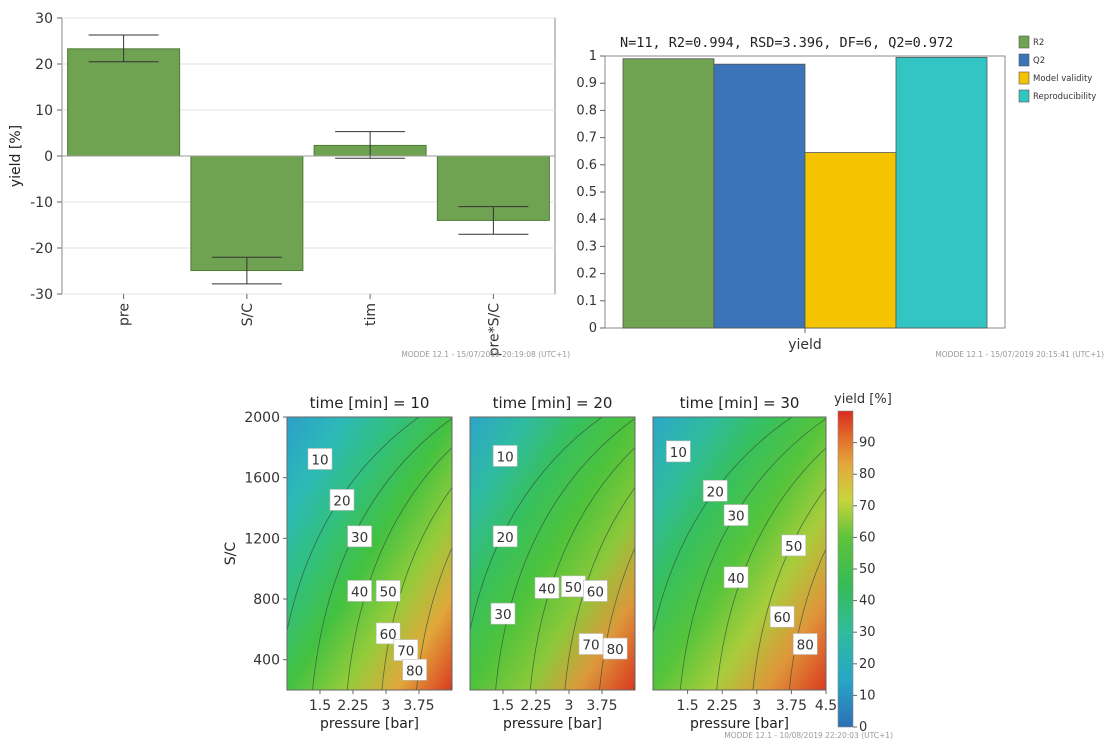 The image size is (1105, 740). I want to click on contour-lines, so click(369, 553).